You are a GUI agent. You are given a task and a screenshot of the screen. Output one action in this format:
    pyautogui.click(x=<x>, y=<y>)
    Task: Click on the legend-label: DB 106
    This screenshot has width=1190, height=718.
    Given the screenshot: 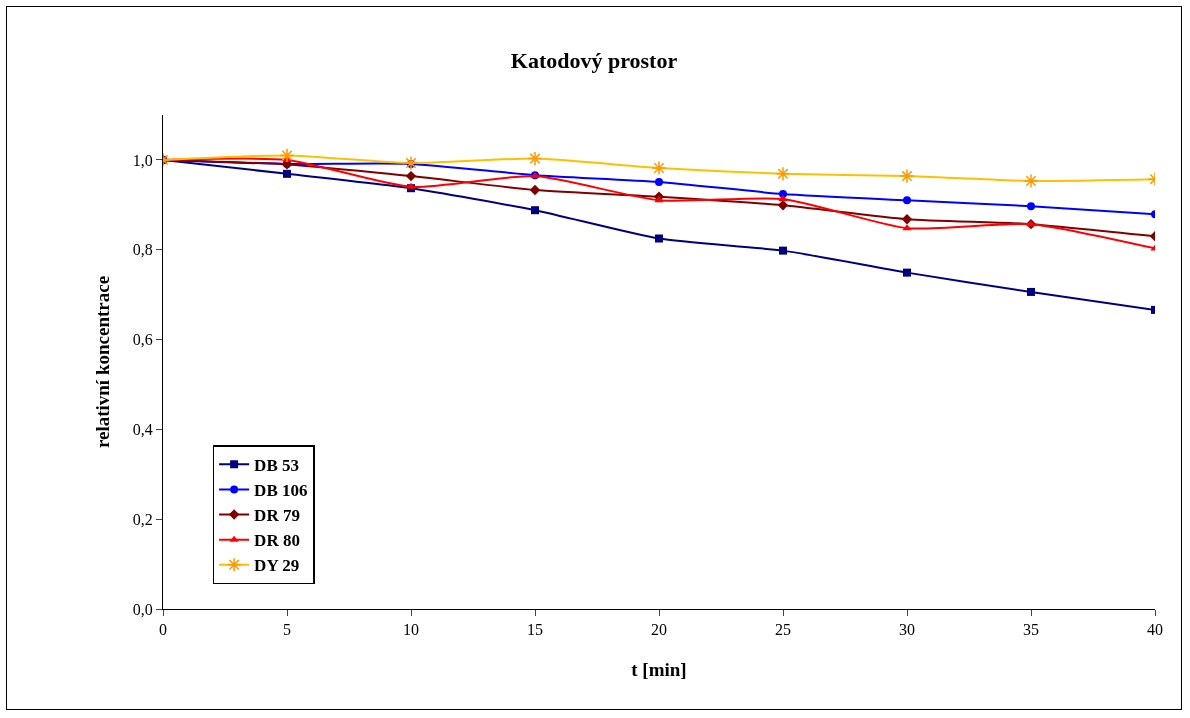 What is the action you would take?
    pyautogui.click(x=281, y=491)
    